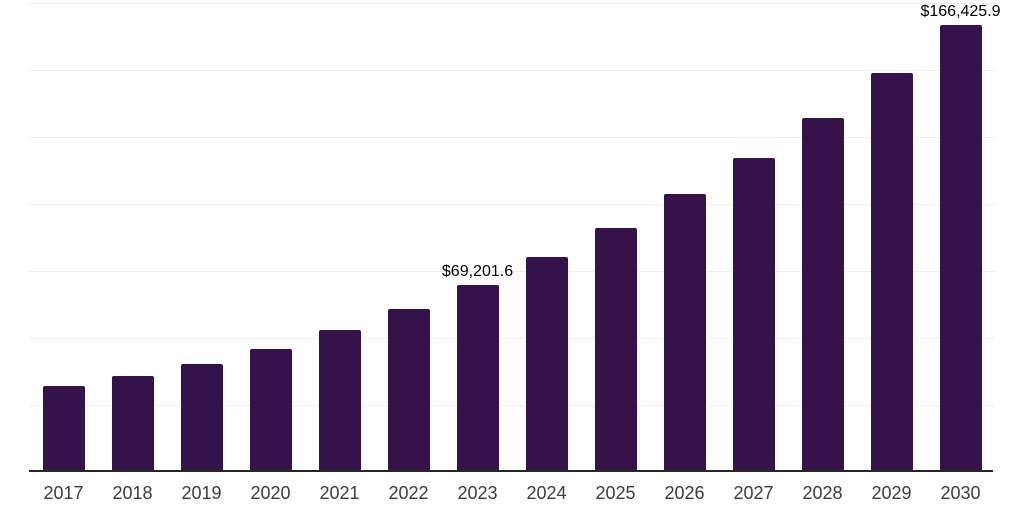 The width and height of the screenshot is (1024, 512). Describe the element at coordinates (546, 363) in the screenshot. I see `bar-2024` at that location.